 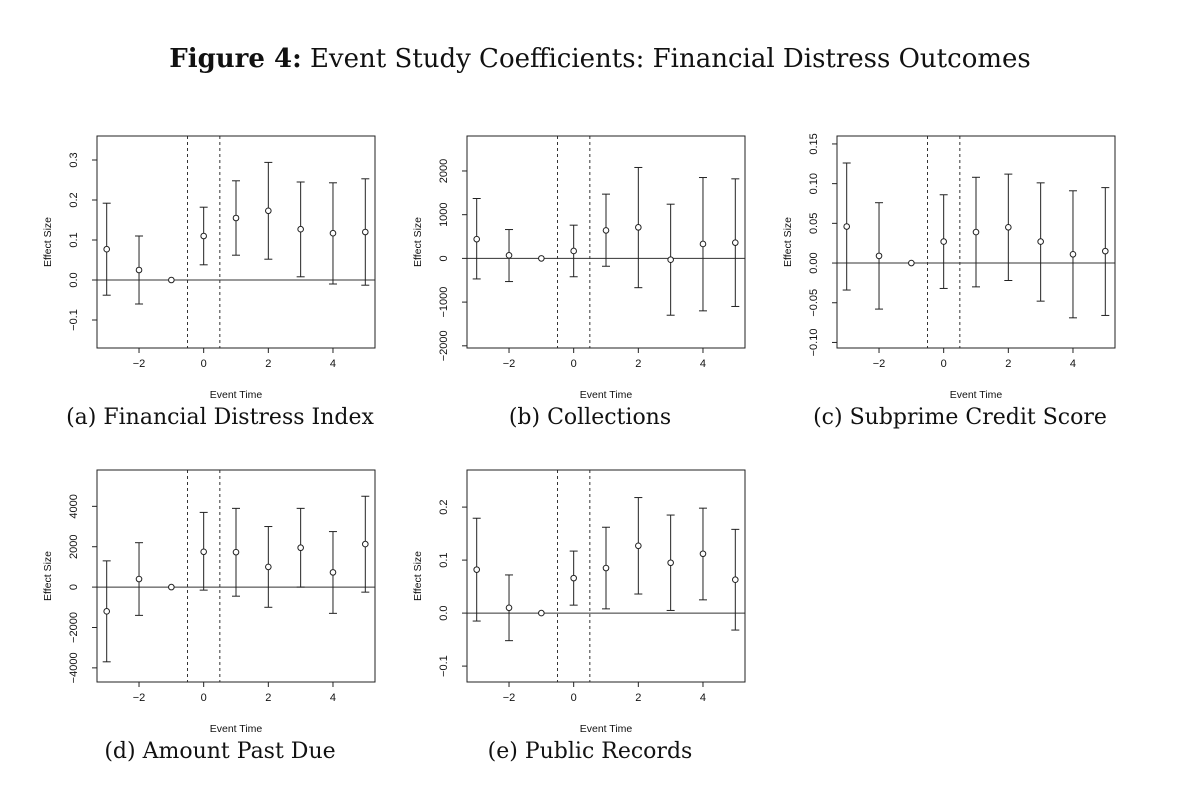 I want to click on figure-label: Figure 4:, so click(x=235, y=59).